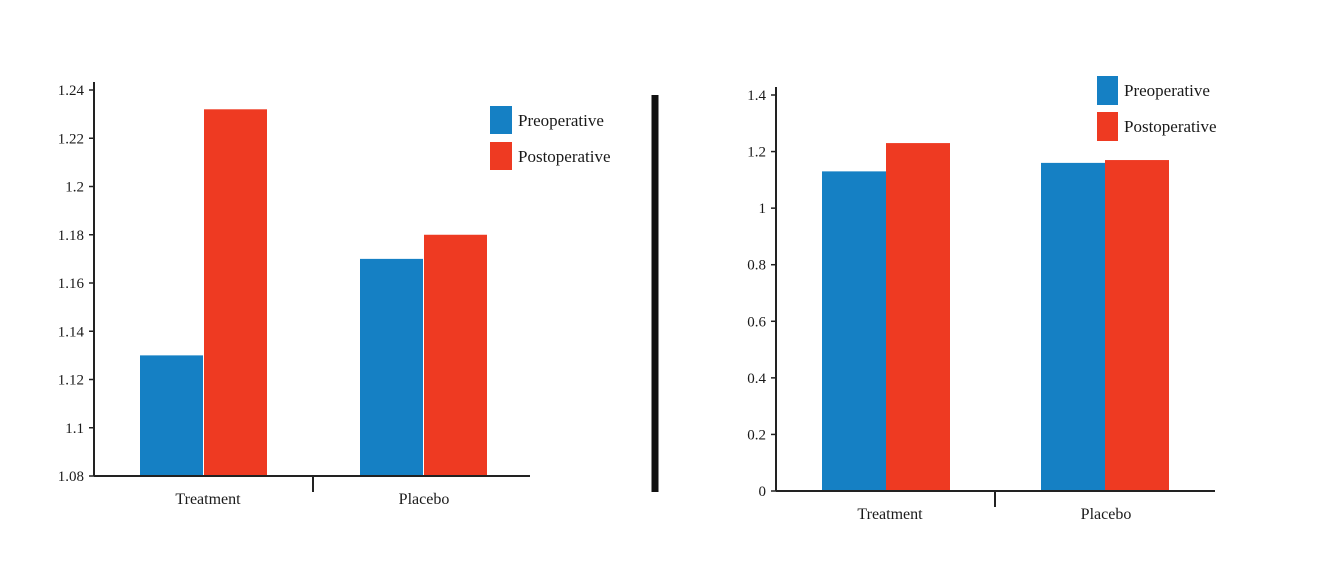 This screenshot has height=572, width=1332. I want to click on y-tick-label: 1.12, so click(71, 381).